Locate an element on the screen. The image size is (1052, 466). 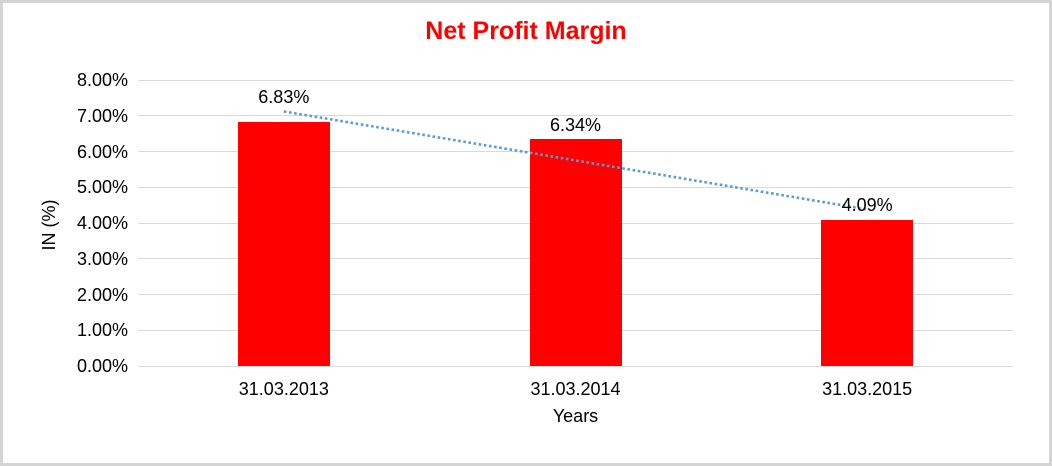
x-axis-category-label: 31.03.2015 is located at coordinates (867, 389).